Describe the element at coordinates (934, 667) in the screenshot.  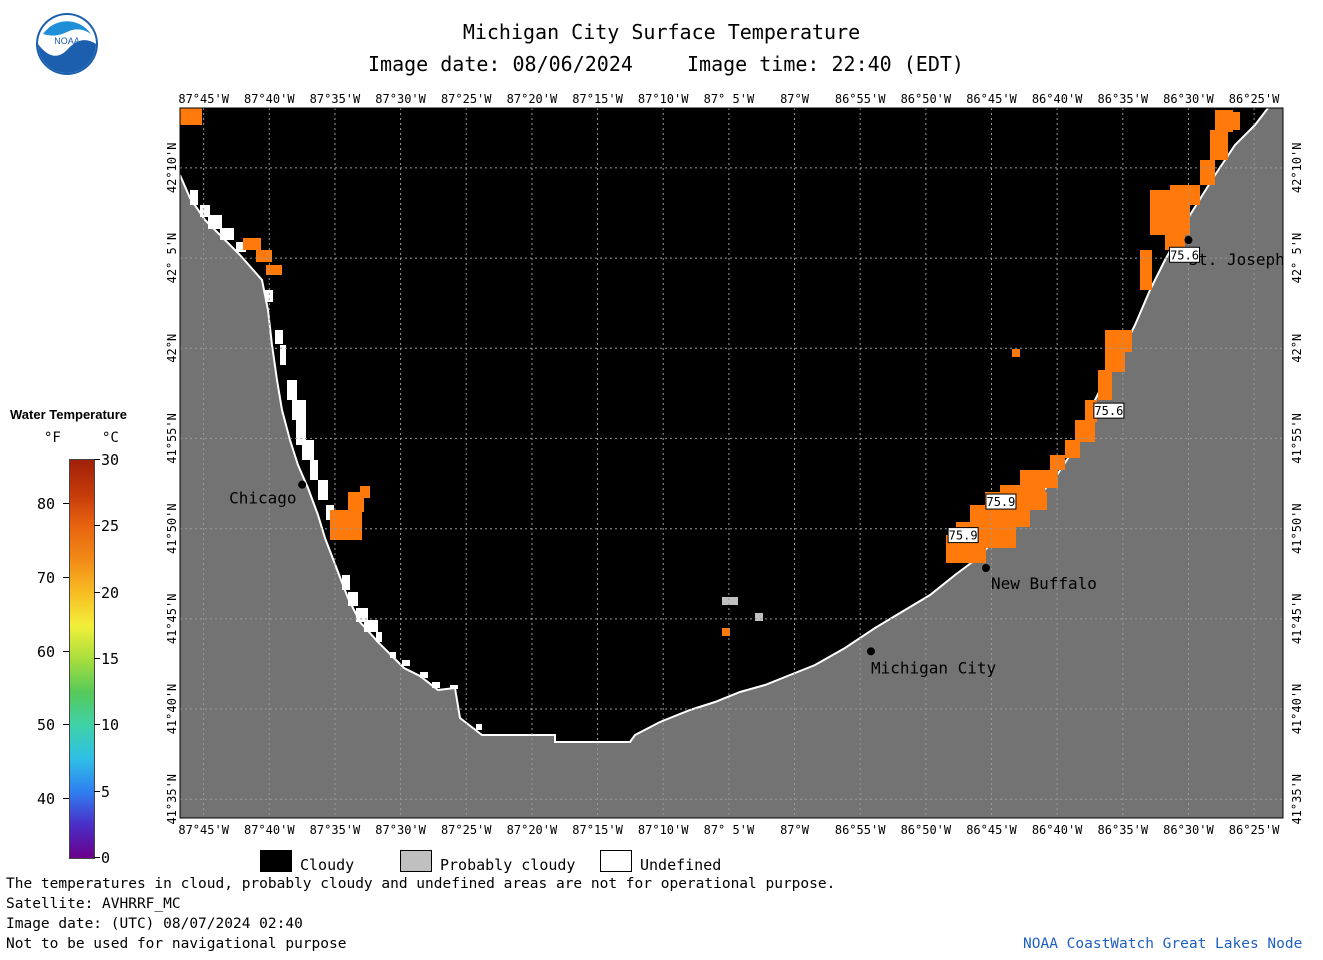
I see `city-label: Michigan City` at that location.